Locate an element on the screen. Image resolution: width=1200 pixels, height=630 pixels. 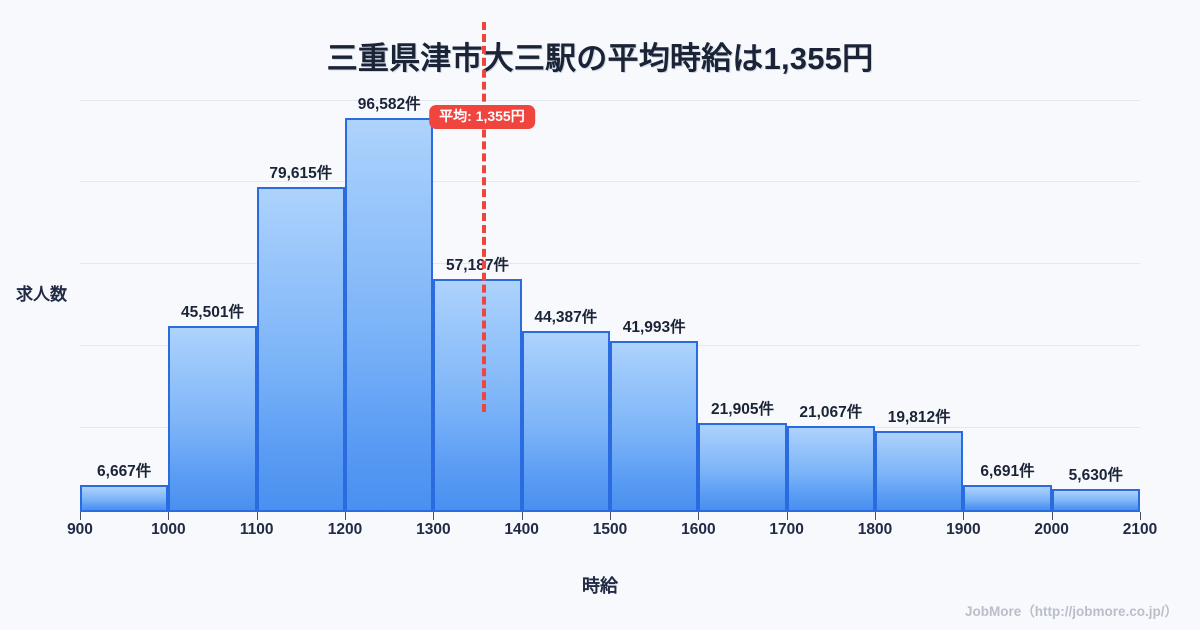
x-axis-title: 時給 is located at coordinates (600, 586).